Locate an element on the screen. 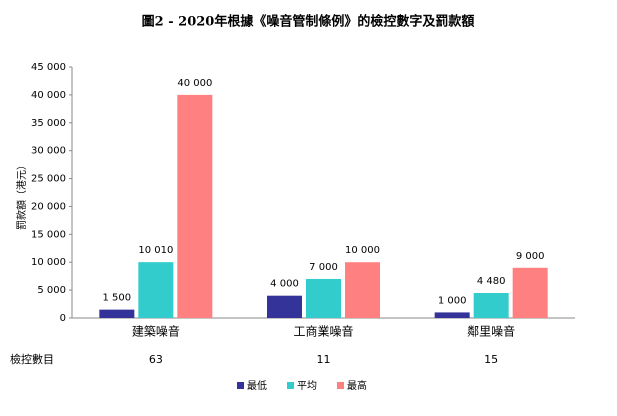  data-label: 10 010 is located at coordinates (155, 250).